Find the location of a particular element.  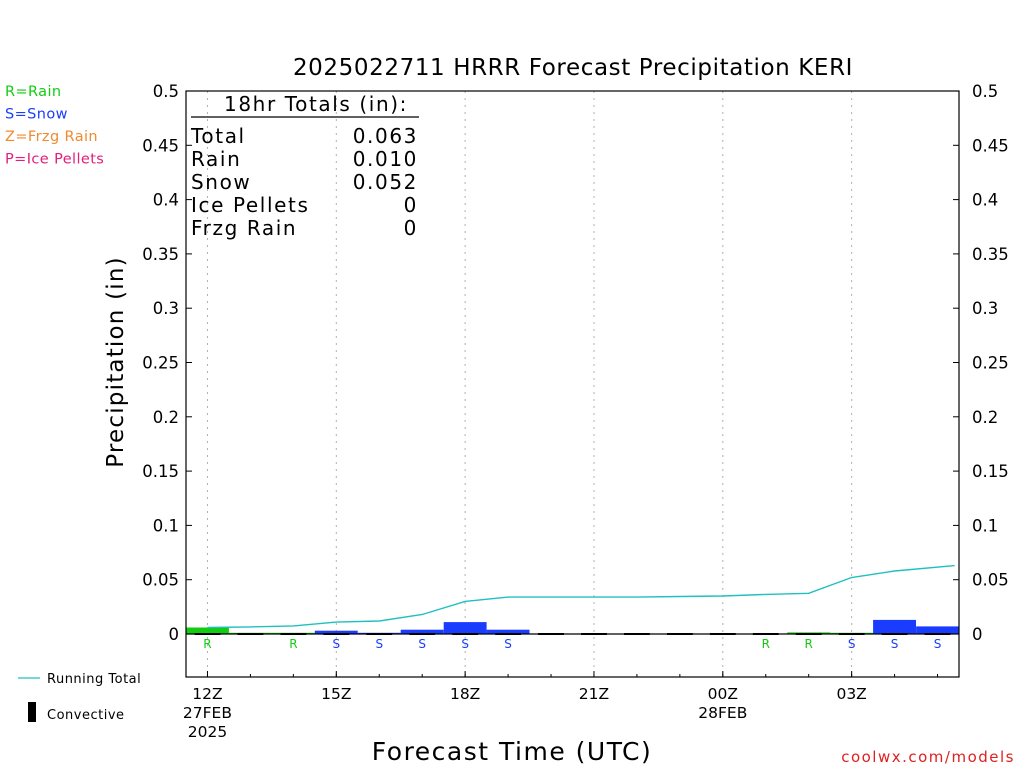

totals-label: Snow is located at coordinates (221, 182).